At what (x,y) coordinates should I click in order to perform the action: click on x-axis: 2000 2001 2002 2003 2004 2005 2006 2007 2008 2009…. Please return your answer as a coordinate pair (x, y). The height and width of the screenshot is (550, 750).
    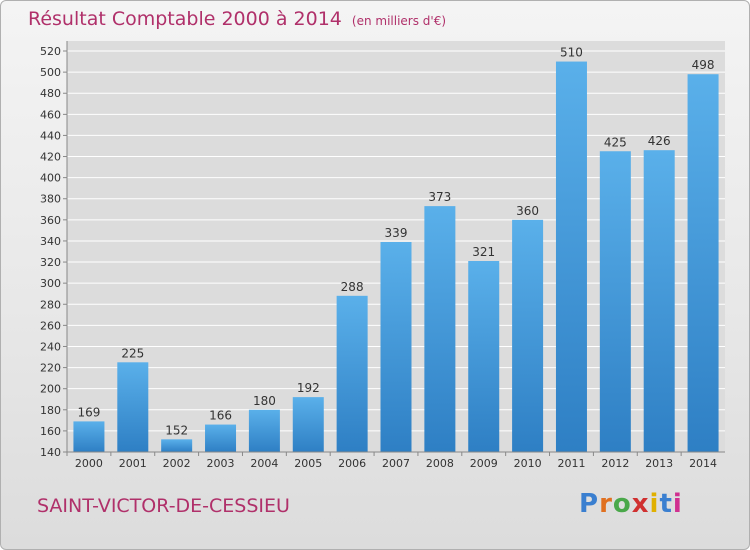
    Looking at the image, I should click on (395, 460).